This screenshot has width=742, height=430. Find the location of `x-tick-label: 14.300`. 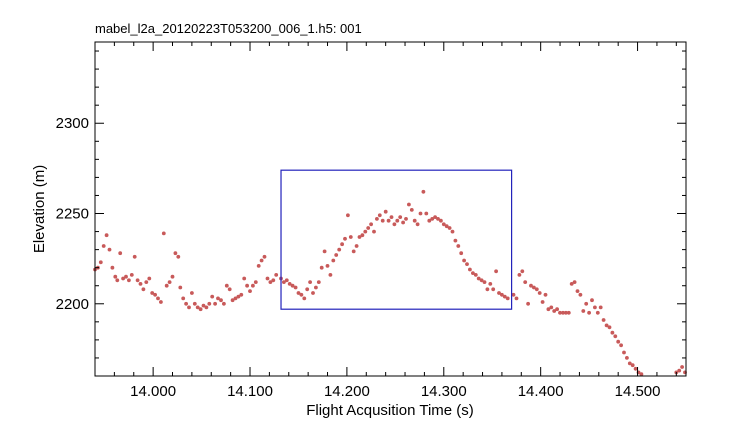

x-tick-label: 14.300 is located at coordinates (444, 391).